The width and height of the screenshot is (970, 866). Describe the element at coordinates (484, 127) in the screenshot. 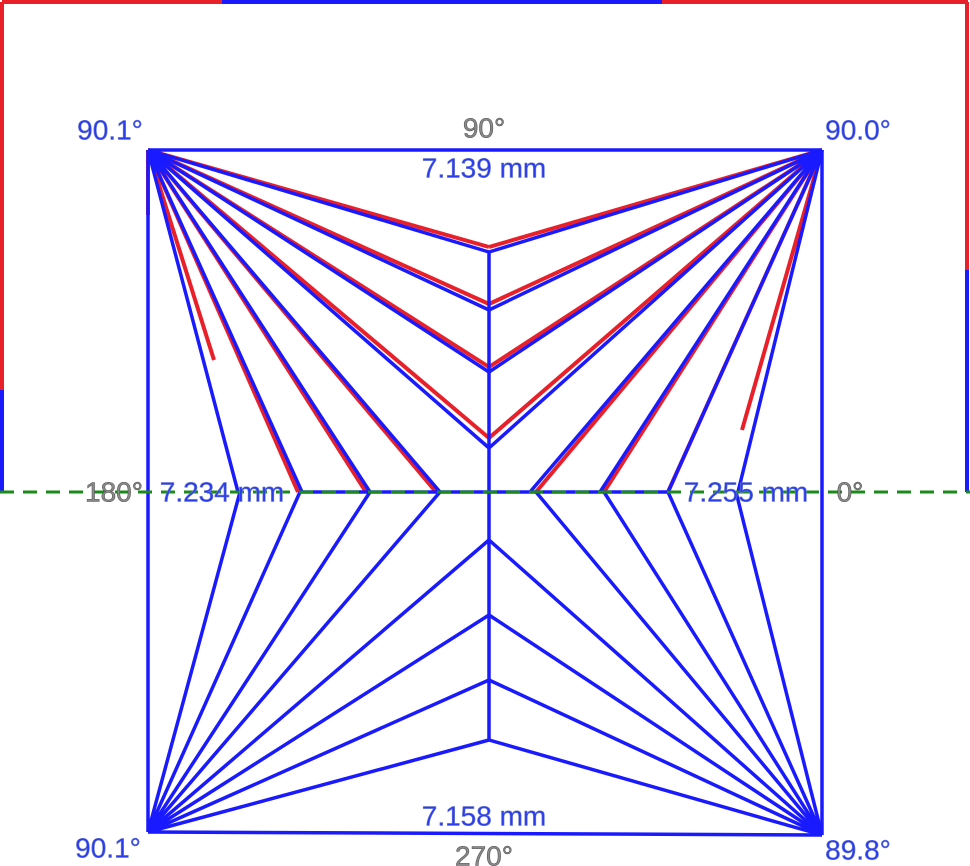

I see `direction-label: 90°` at that location.